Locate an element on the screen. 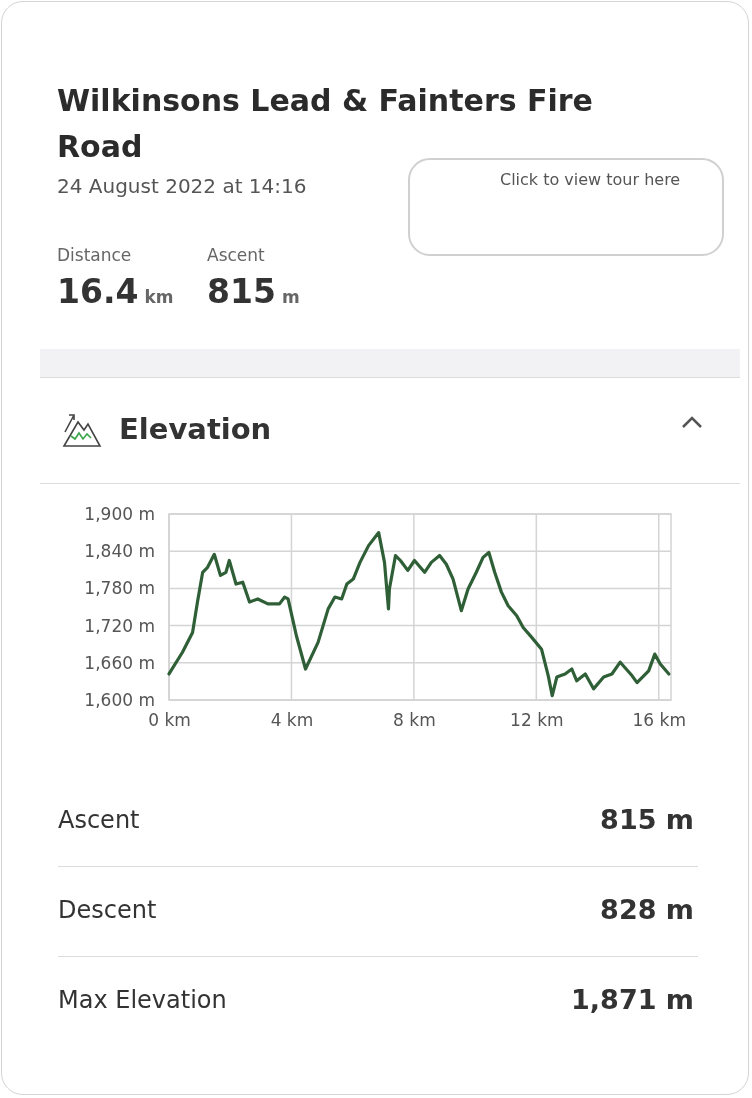 This screenshot has width=752, height=1098. text: Max Elevation is located at coordinates (142, 1000).